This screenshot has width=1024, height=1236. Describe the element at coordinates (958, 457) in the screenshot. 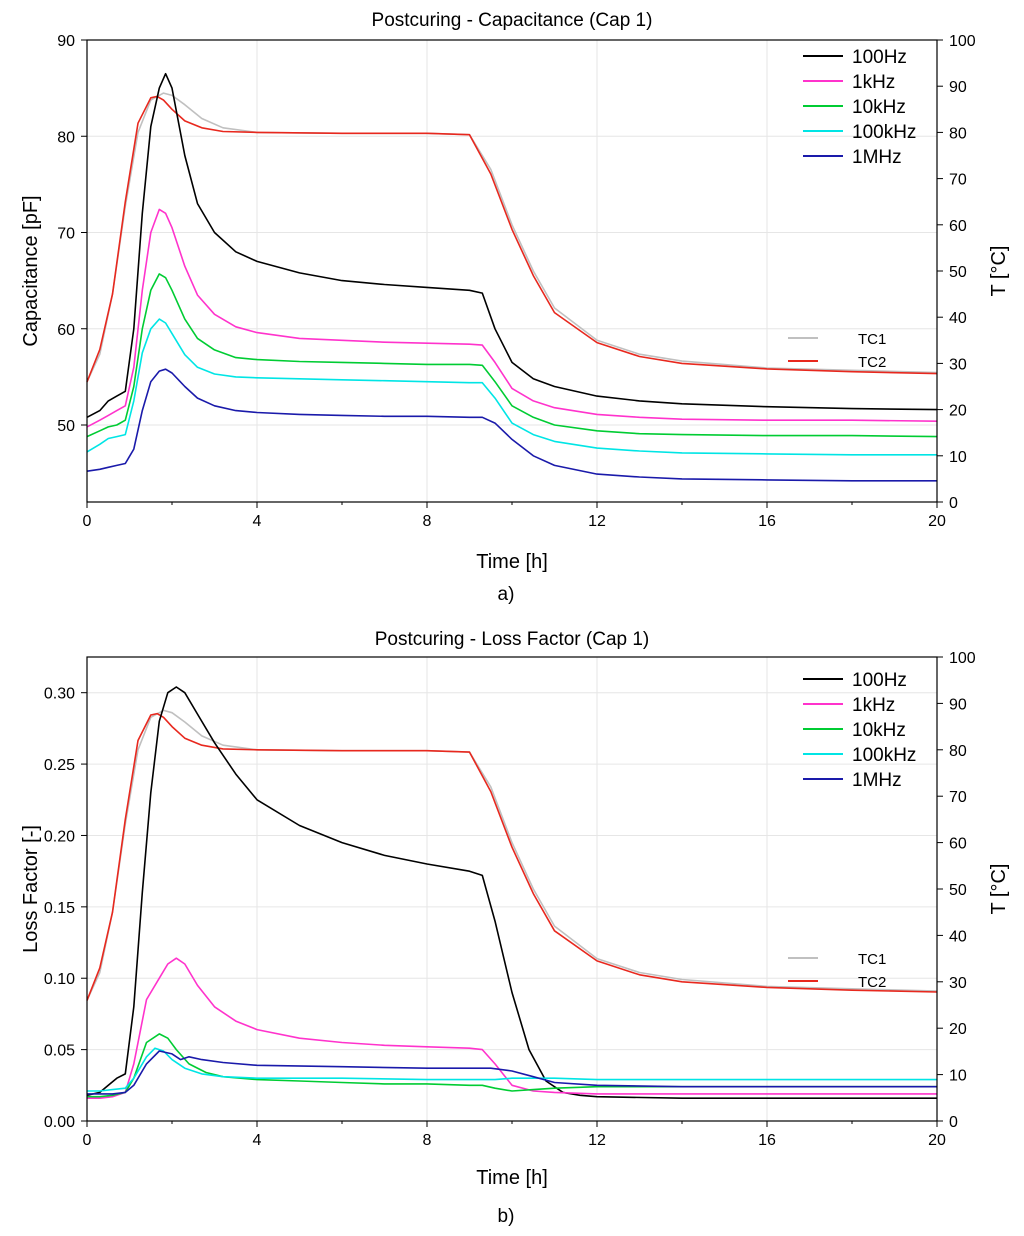

I see `c0-y2tick-label-1: 10` at that location.